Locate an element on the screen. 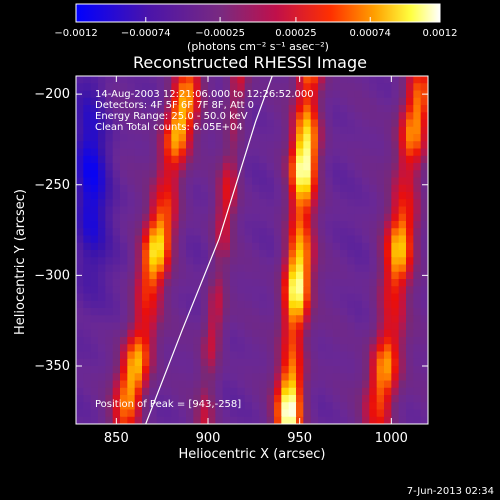 The image size is (500, 500). colorbar is located at coordinates (258, 13).